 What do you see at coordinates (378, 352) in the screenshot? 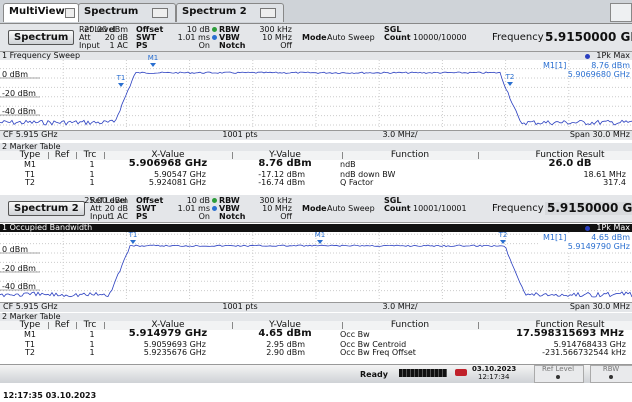
I see `function-cell: Occ Bw Freq Offset` at bounding box center [378, 352].